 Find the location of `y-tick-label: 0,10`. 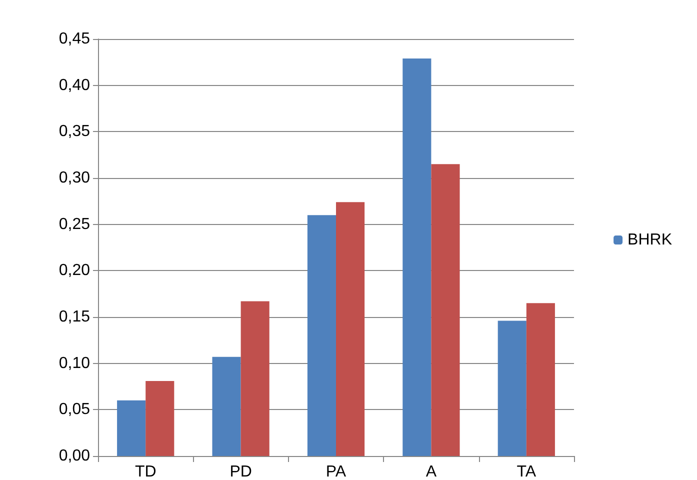

y-tick-label: 0,10 is located at coordinates (74, 363).